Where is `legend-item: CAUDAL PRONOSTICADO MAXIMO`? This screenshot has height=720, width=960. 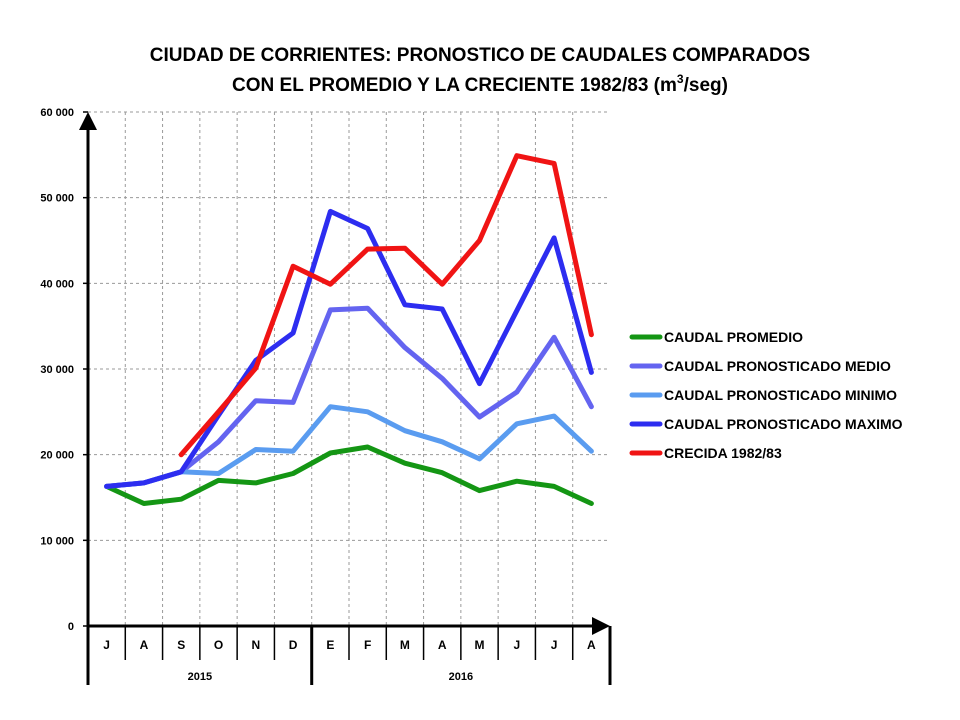 legend-item: CAUDAL PRONOSTICADO MAXIMO is located at coordinates (766, 424).